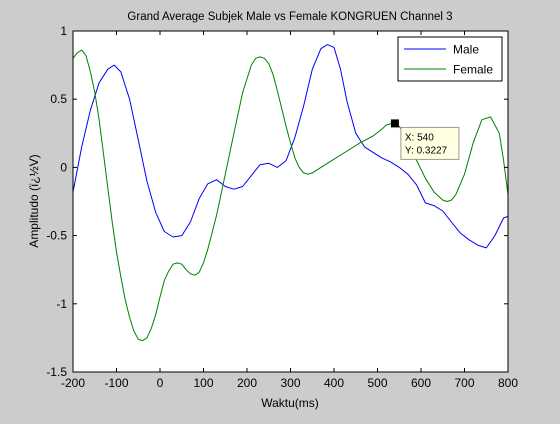 The height and width of the screenshot is (424, 560). What do you see at coordinates (464, 383) in the screenshot?
I see `x-tick-label: 700` at bounding box center [464, 383].